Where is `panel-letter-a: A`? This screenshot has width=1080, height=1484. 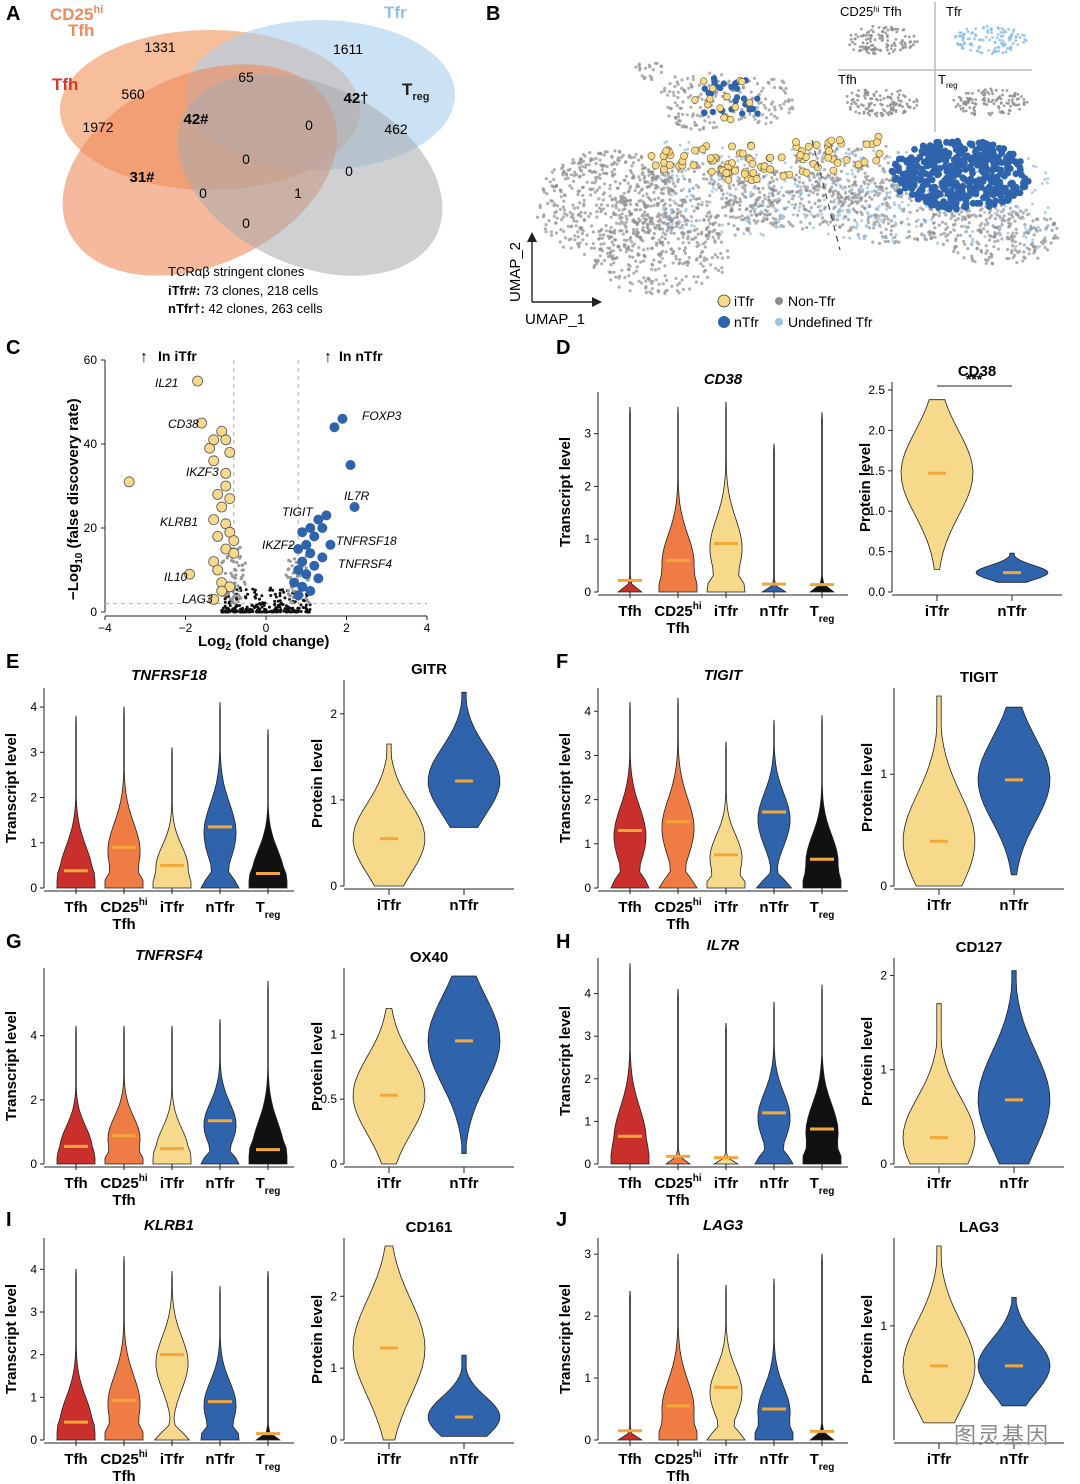
panel-letter-a: A is located at coordinates (13, 14).